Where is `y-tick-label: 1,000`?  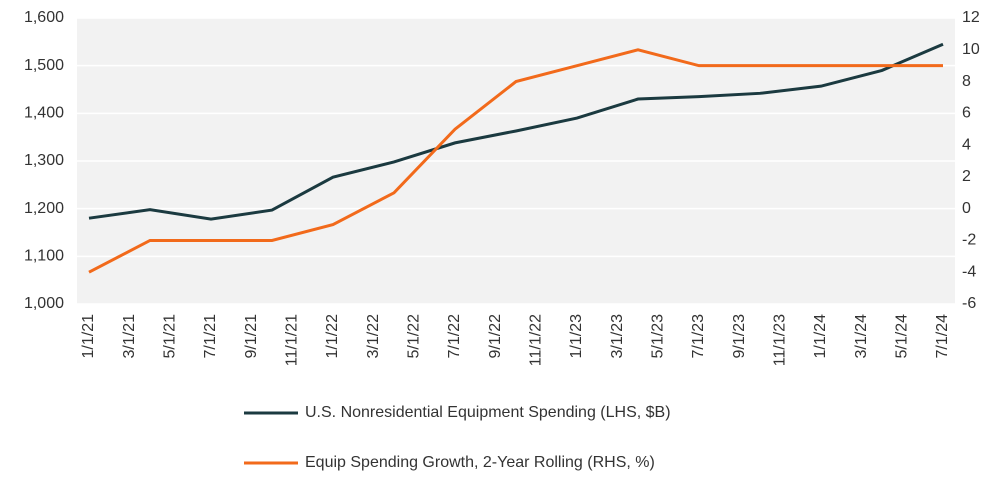
y-tick-label: 1,000 is located at coordinates (44, 303).